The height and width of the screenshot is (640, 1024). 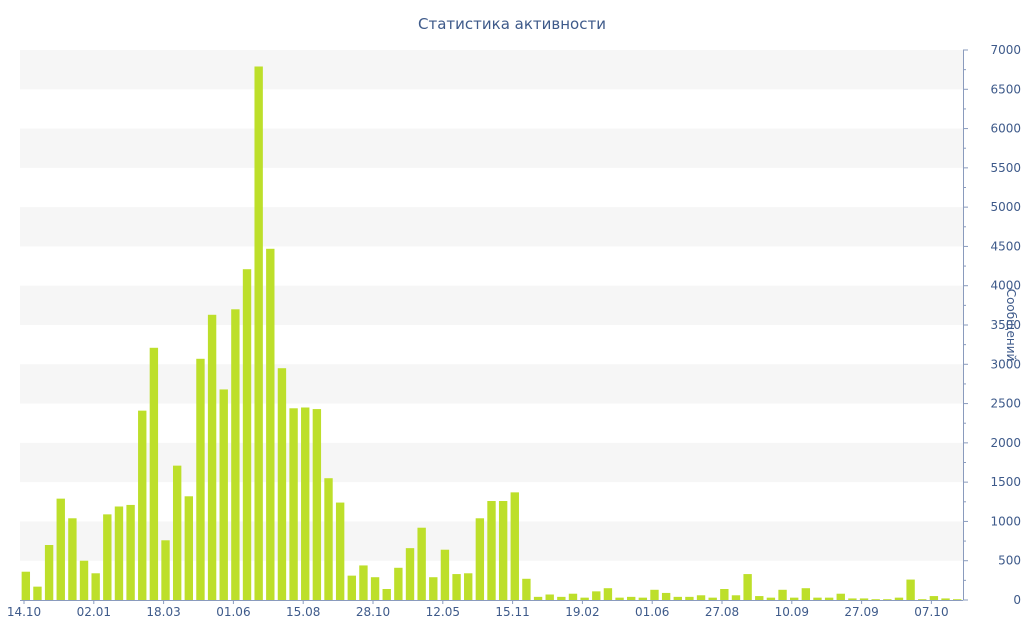 What do you see at coordinates (722, 612) in the screenshot?
I see `x-tick-label: 27.08` at bounding box center [722, 612].